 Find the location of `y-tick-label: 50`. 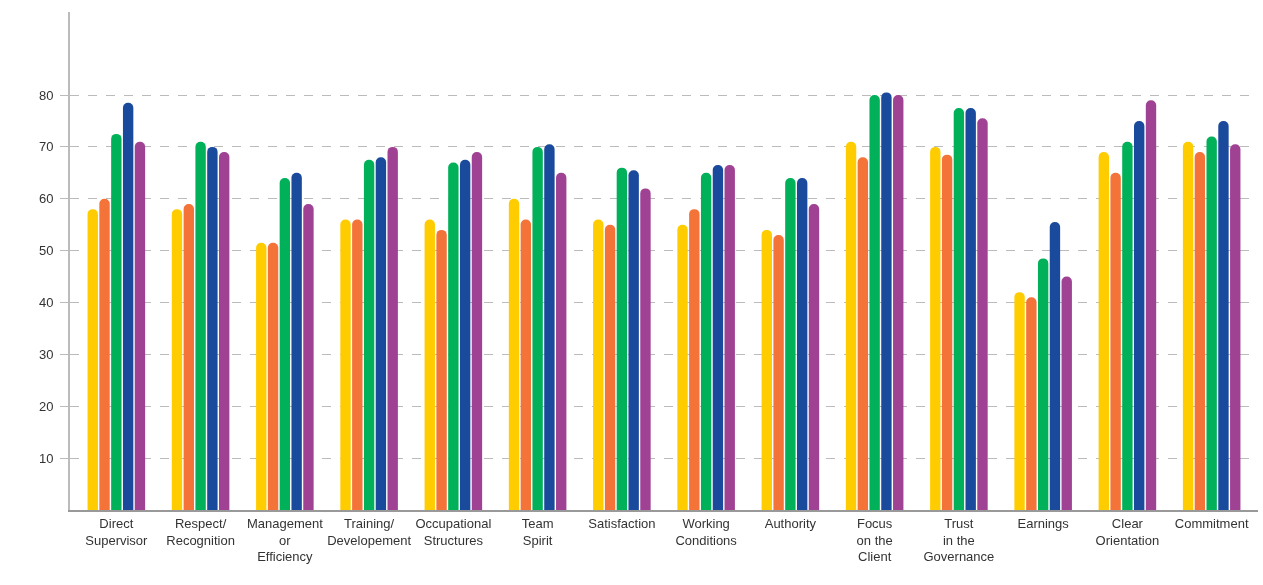

y-tick-label: 50 is located at coordinates (46, 251).